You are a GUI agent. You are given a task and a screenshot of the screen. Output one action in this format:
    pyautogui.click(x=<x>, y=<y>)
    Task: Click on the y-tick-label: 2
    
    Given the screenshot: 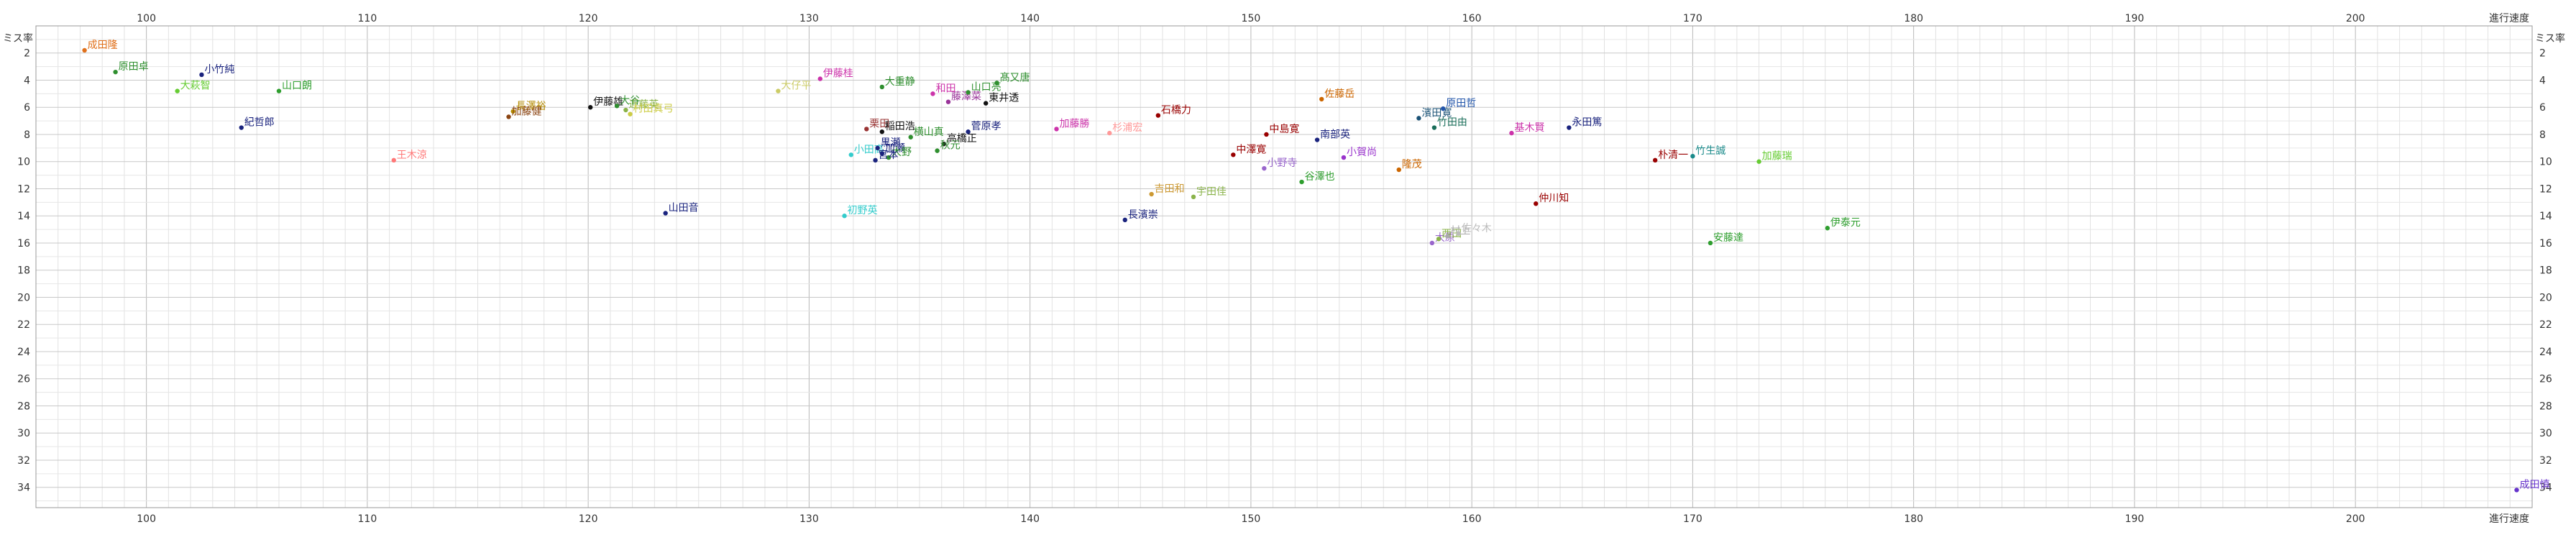 What is the action you would take?
    pyautogui.click(x=27, y=54)
    